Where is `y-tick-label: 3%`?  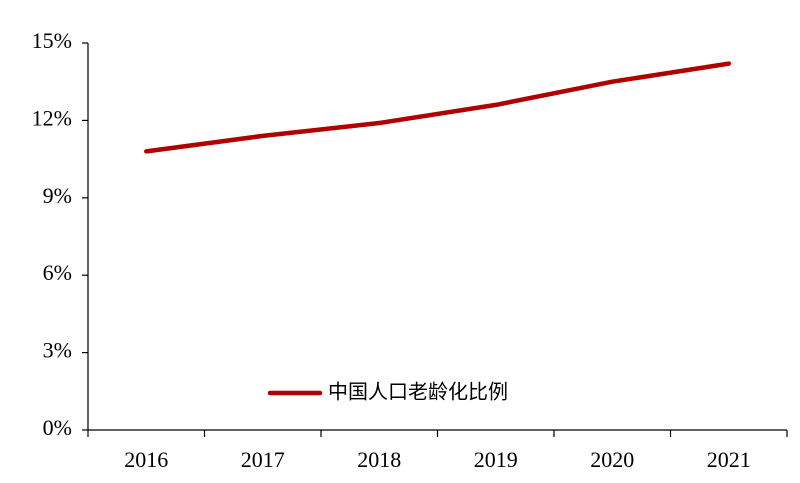
y-tick-label: 3% is located at coordinates (57, 350).